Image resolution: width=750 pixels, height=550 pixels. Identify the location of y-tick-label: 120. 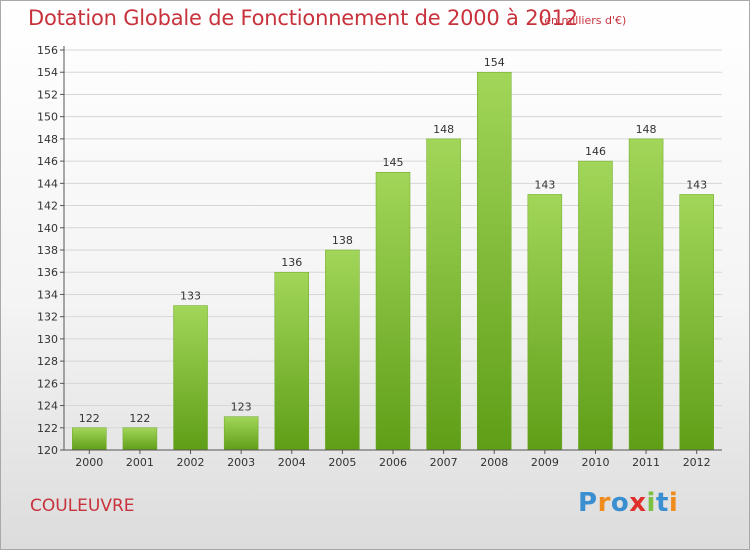
(47, 450).